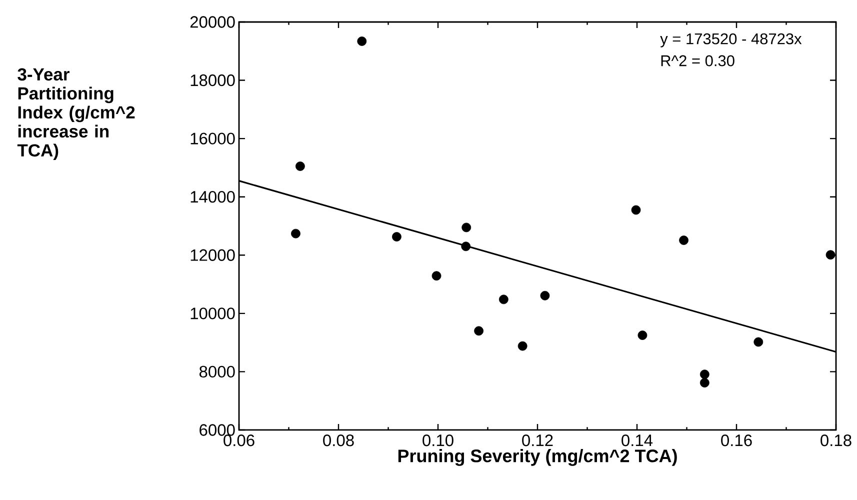 Image resolution: width=857 pixels, height=500 pixels. What do you see at coordinates (438, 440) in the screenshot?
I see `x-tick-label: 0.10` at bounding box center [438, 440].